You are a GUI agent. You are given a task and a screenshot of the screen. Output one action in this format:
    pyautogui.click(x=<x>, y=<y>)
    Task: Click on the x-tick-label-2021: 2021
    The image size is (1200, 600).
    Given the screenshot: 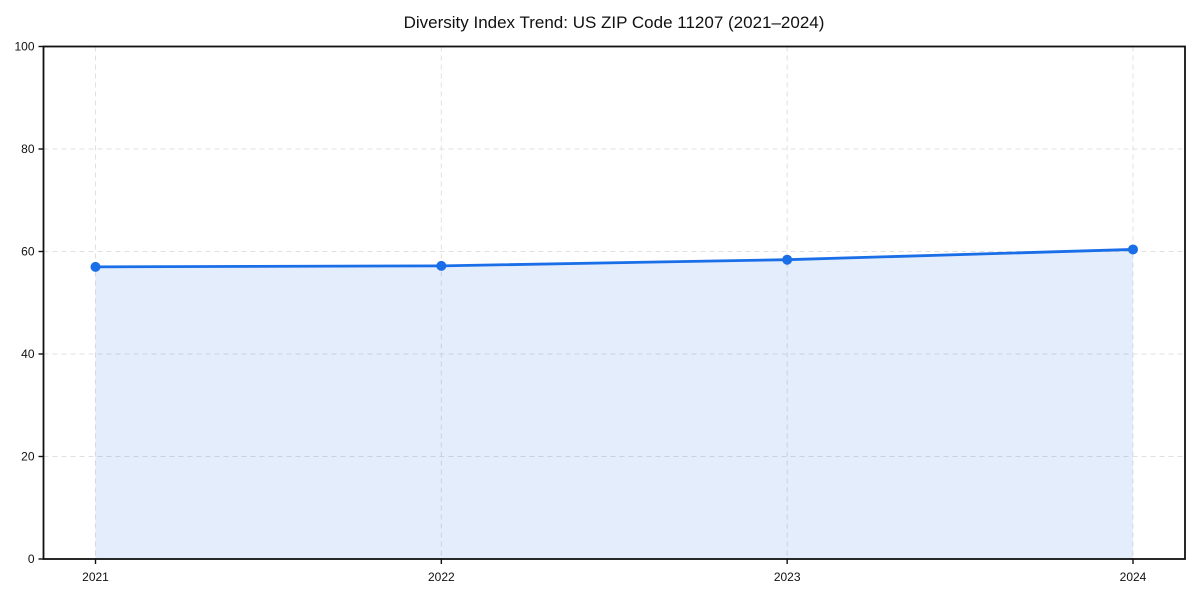 What is the action you would take?
    pyautogui.click(x=95, y=577)
    